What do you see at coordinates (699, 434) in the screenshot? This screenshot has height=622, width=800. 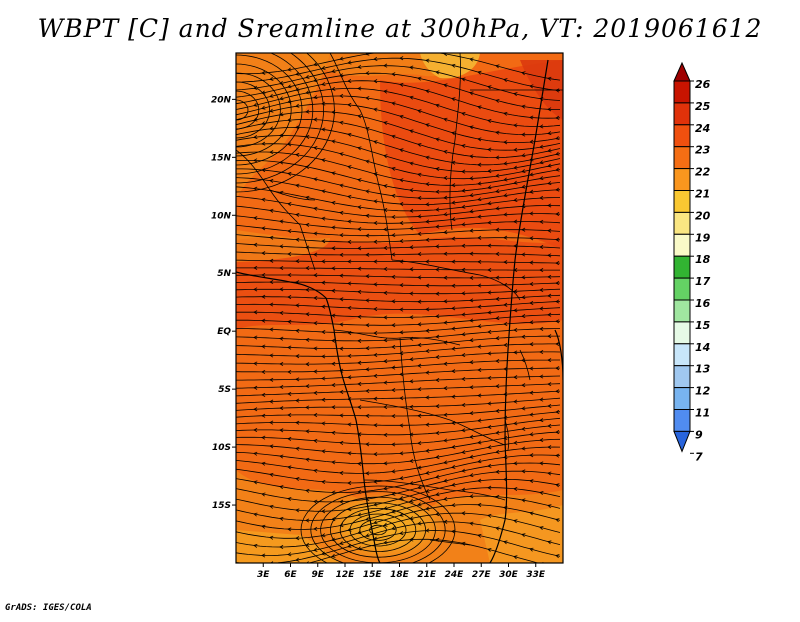 I see `colorbar-label: 9` at bounding box center [699, 434].